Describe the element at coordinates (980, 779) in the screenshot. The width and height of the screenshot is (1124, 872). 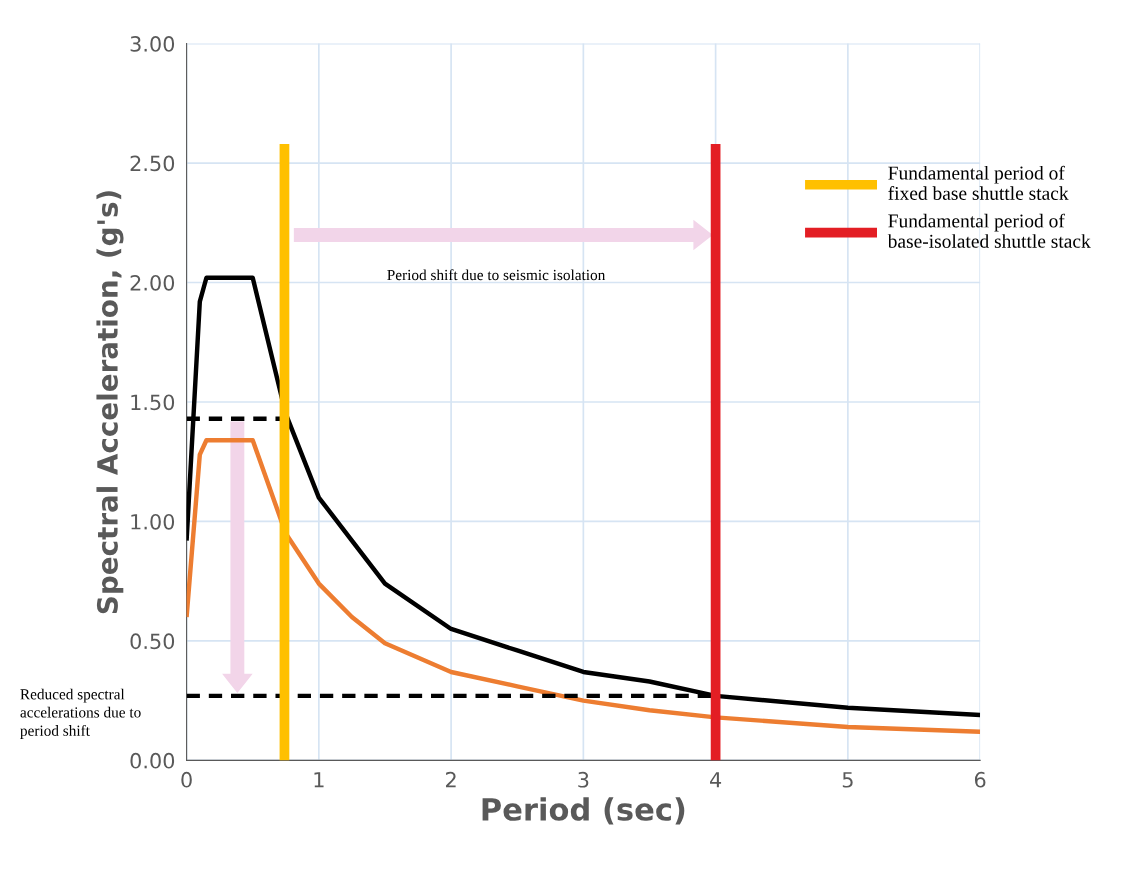
I see `x-tick-label: 6` at that location.